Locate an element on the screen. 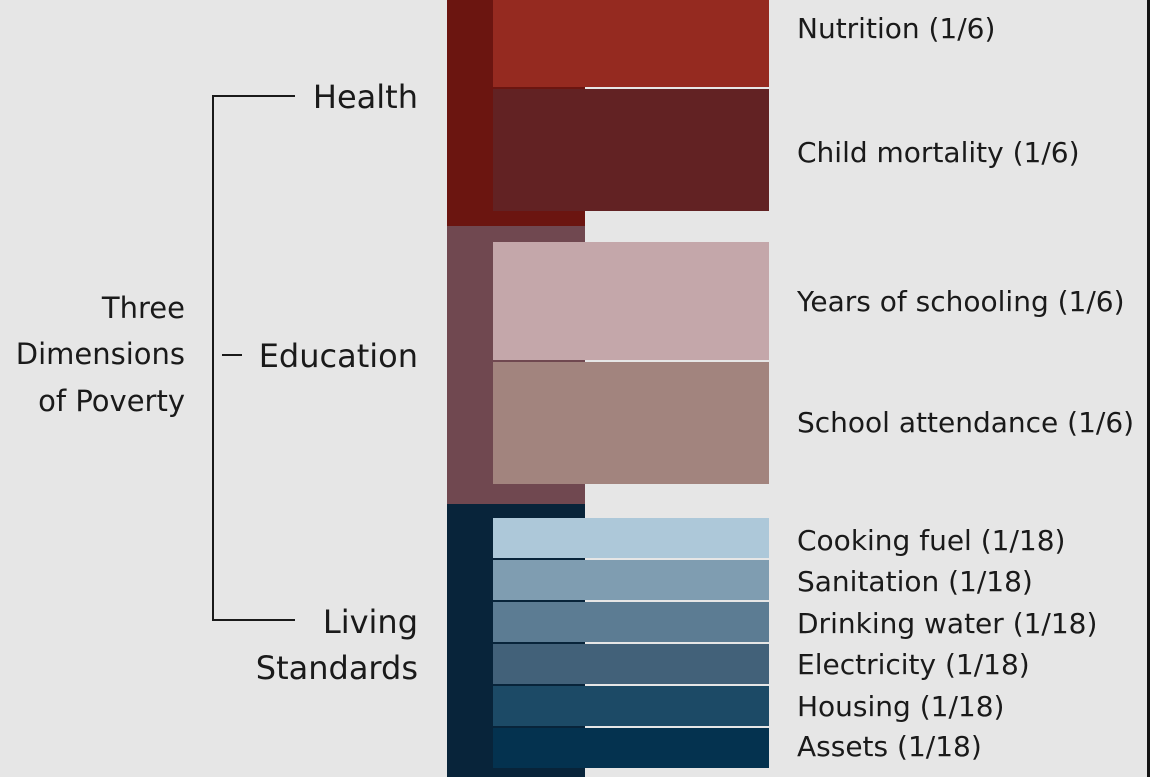  indicator-bar-assets is located at coordinates (631, 748).